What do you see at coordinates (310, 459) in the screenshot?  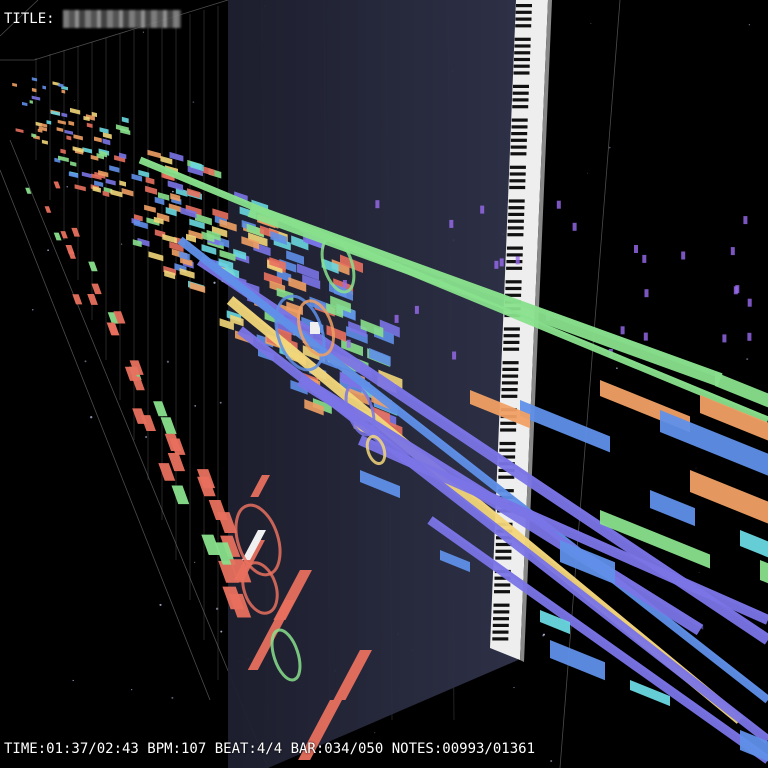 I see `note-hit-rings` at bounding box center [310, 459].